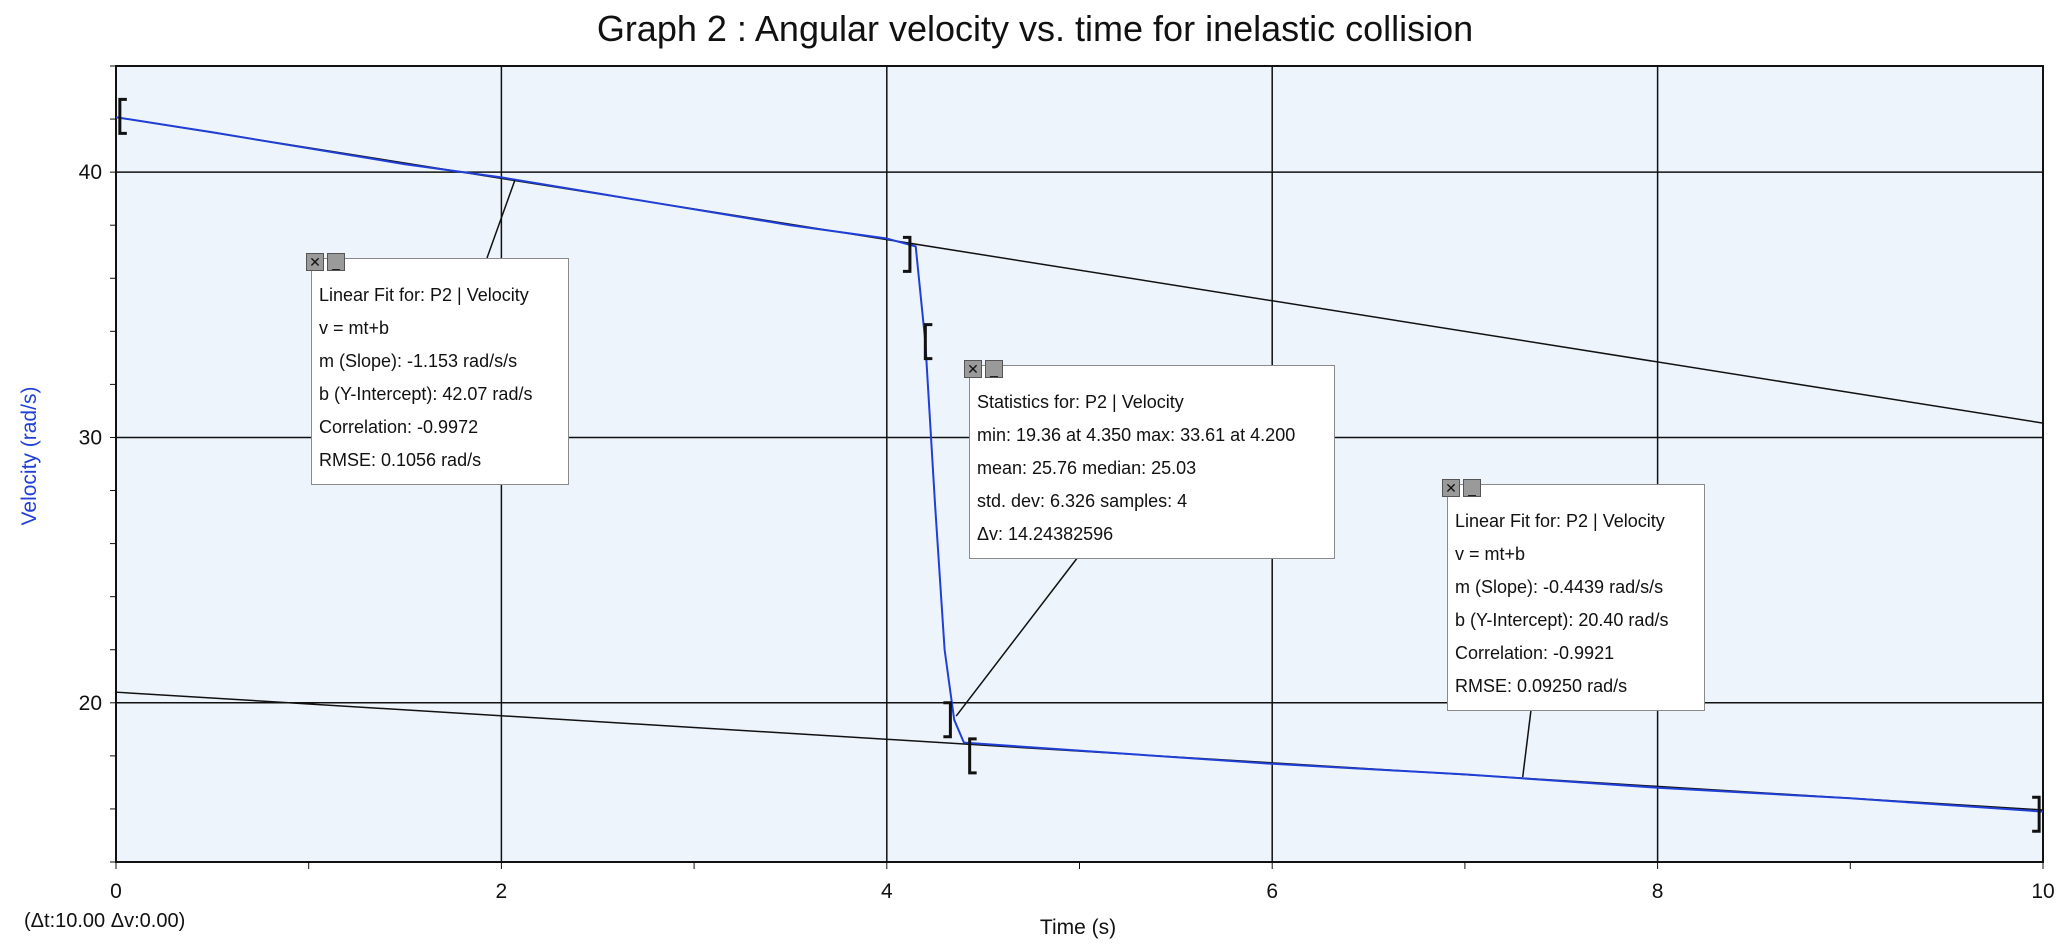 Image resolution: width=2070 pixels, height=946 pixels. Describe the element at coordinates (1541, 686) in the screenshot. I see `fit2-line: RMSE: 0.09250 rad/s` at that location.